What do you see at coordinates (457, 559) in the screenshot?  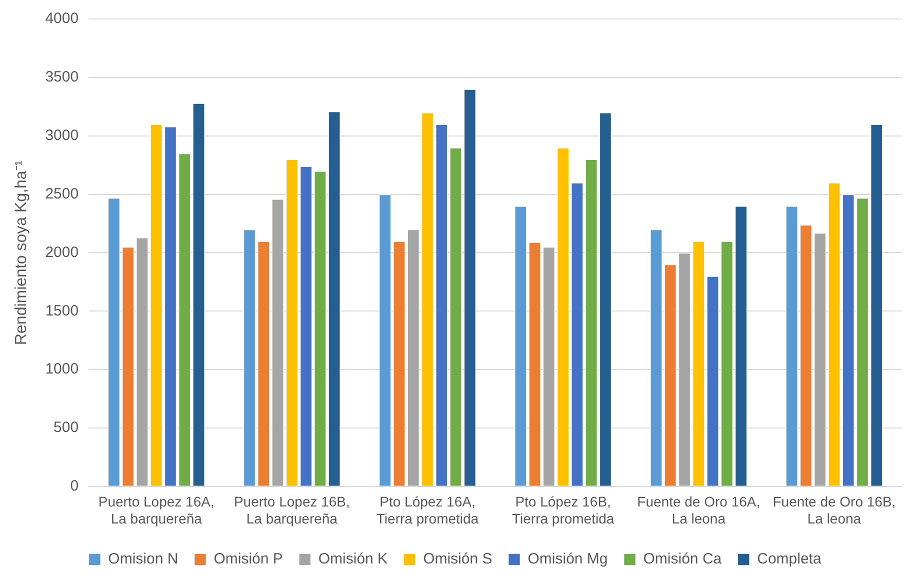 I see `legend-label: Omisión S` at bounding box center [457, 559].